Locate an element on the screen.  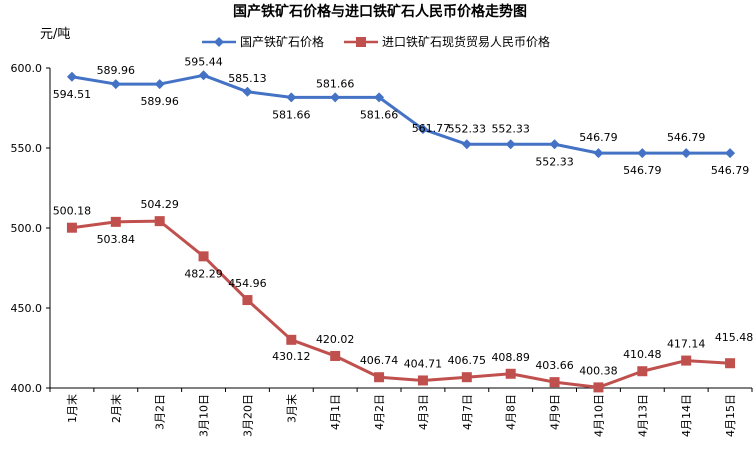
x-tick-label: 4月10日 is located at coordinates (598, 415).